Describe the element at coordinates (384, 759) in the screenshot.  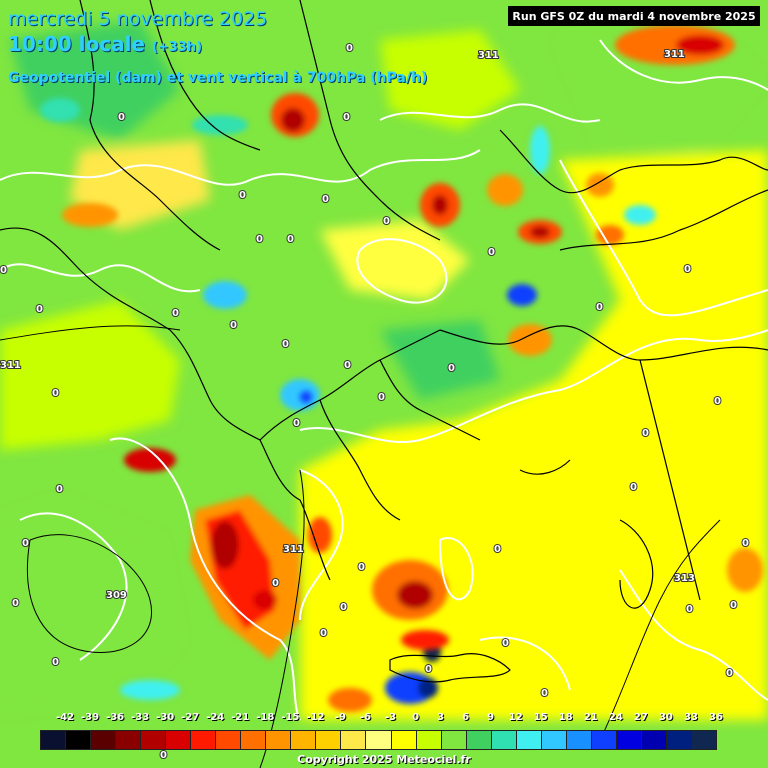
I see `copyright: Copyright 2025 Meteociel.fr` at that location.